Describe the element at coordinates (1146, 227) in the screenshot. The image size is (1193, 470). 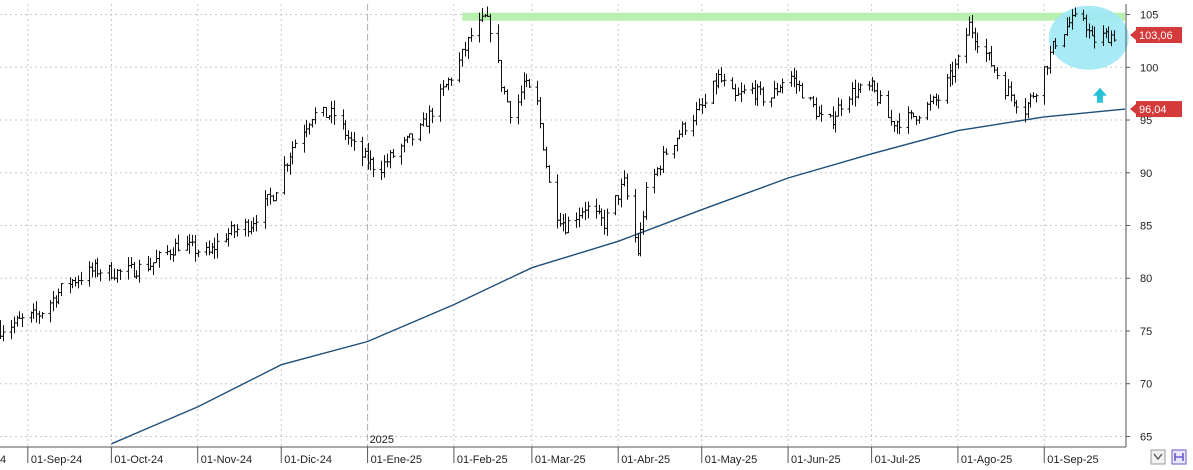
I see `y-tick-label: 85` at that location.